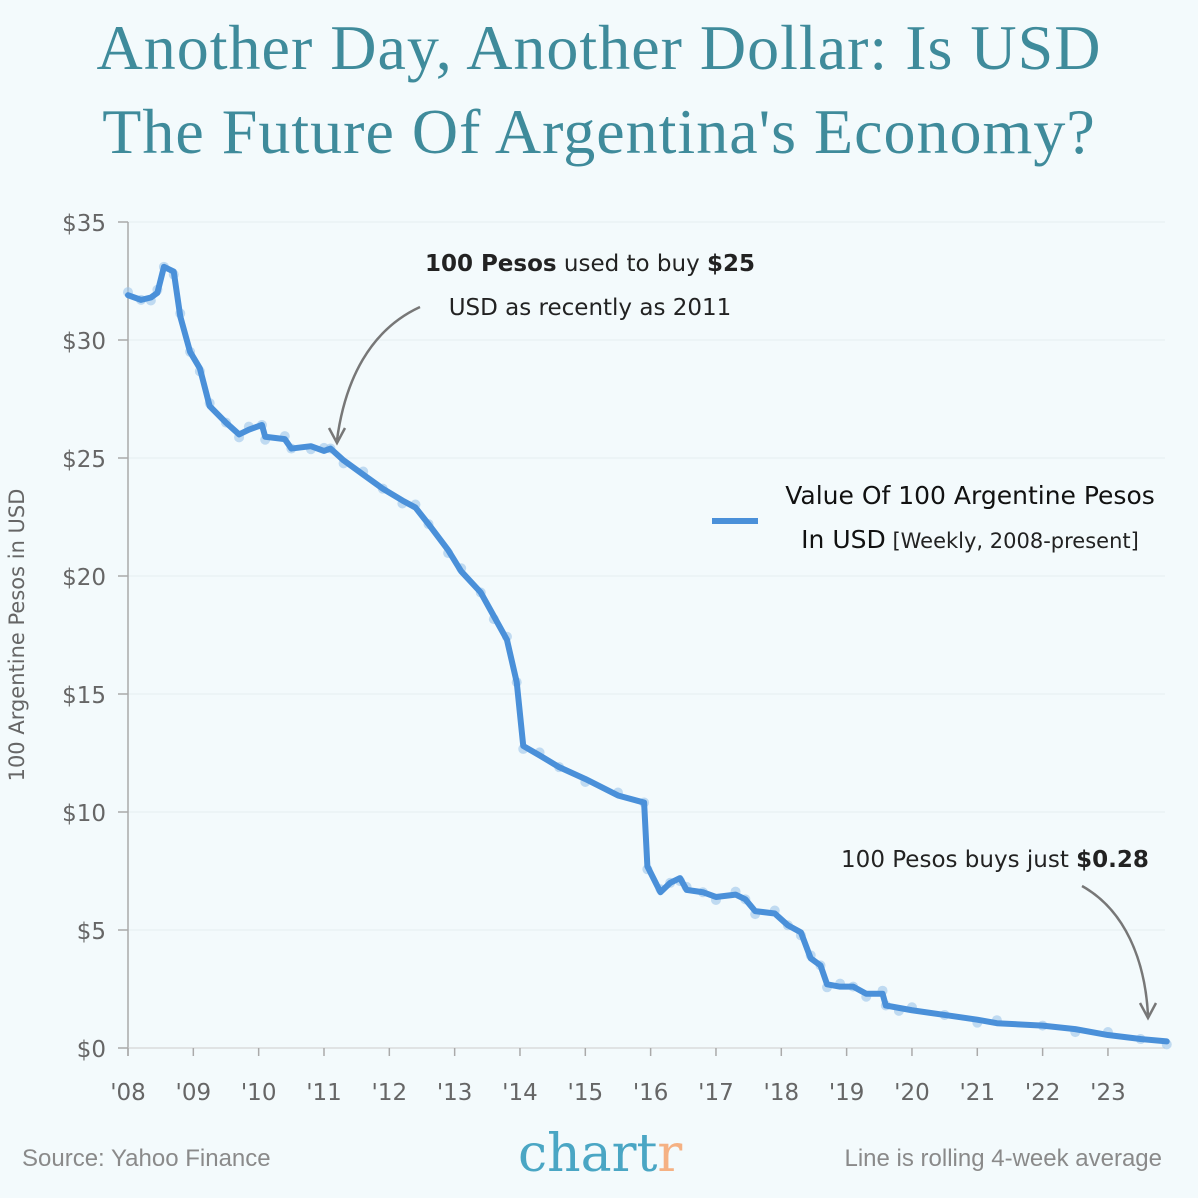 The height and width of the screenshot is (1198, 1198). I want to click on x-tick-label: '11, so click(324, 1093).